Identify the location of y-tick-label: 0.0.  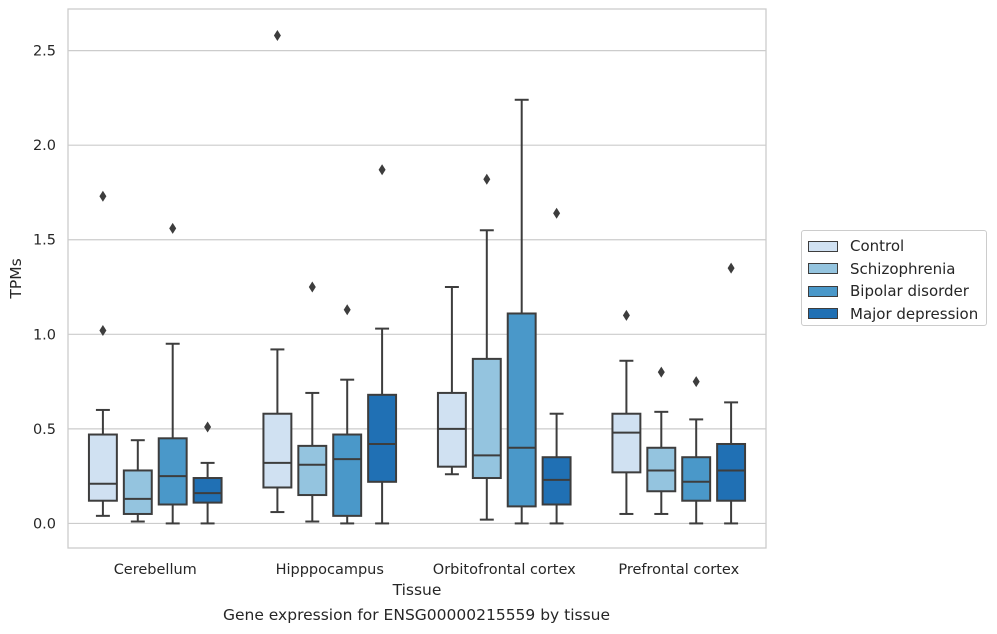
(44, 524).